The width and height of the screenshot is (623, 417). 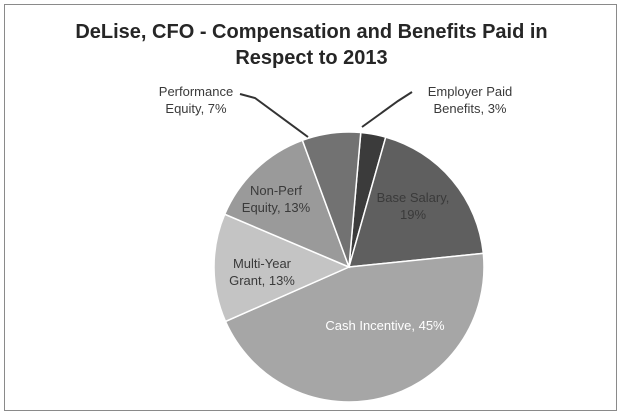 I want to click on slice-label: Non-Perf Equity, 13%, so click(x=276, y=199).